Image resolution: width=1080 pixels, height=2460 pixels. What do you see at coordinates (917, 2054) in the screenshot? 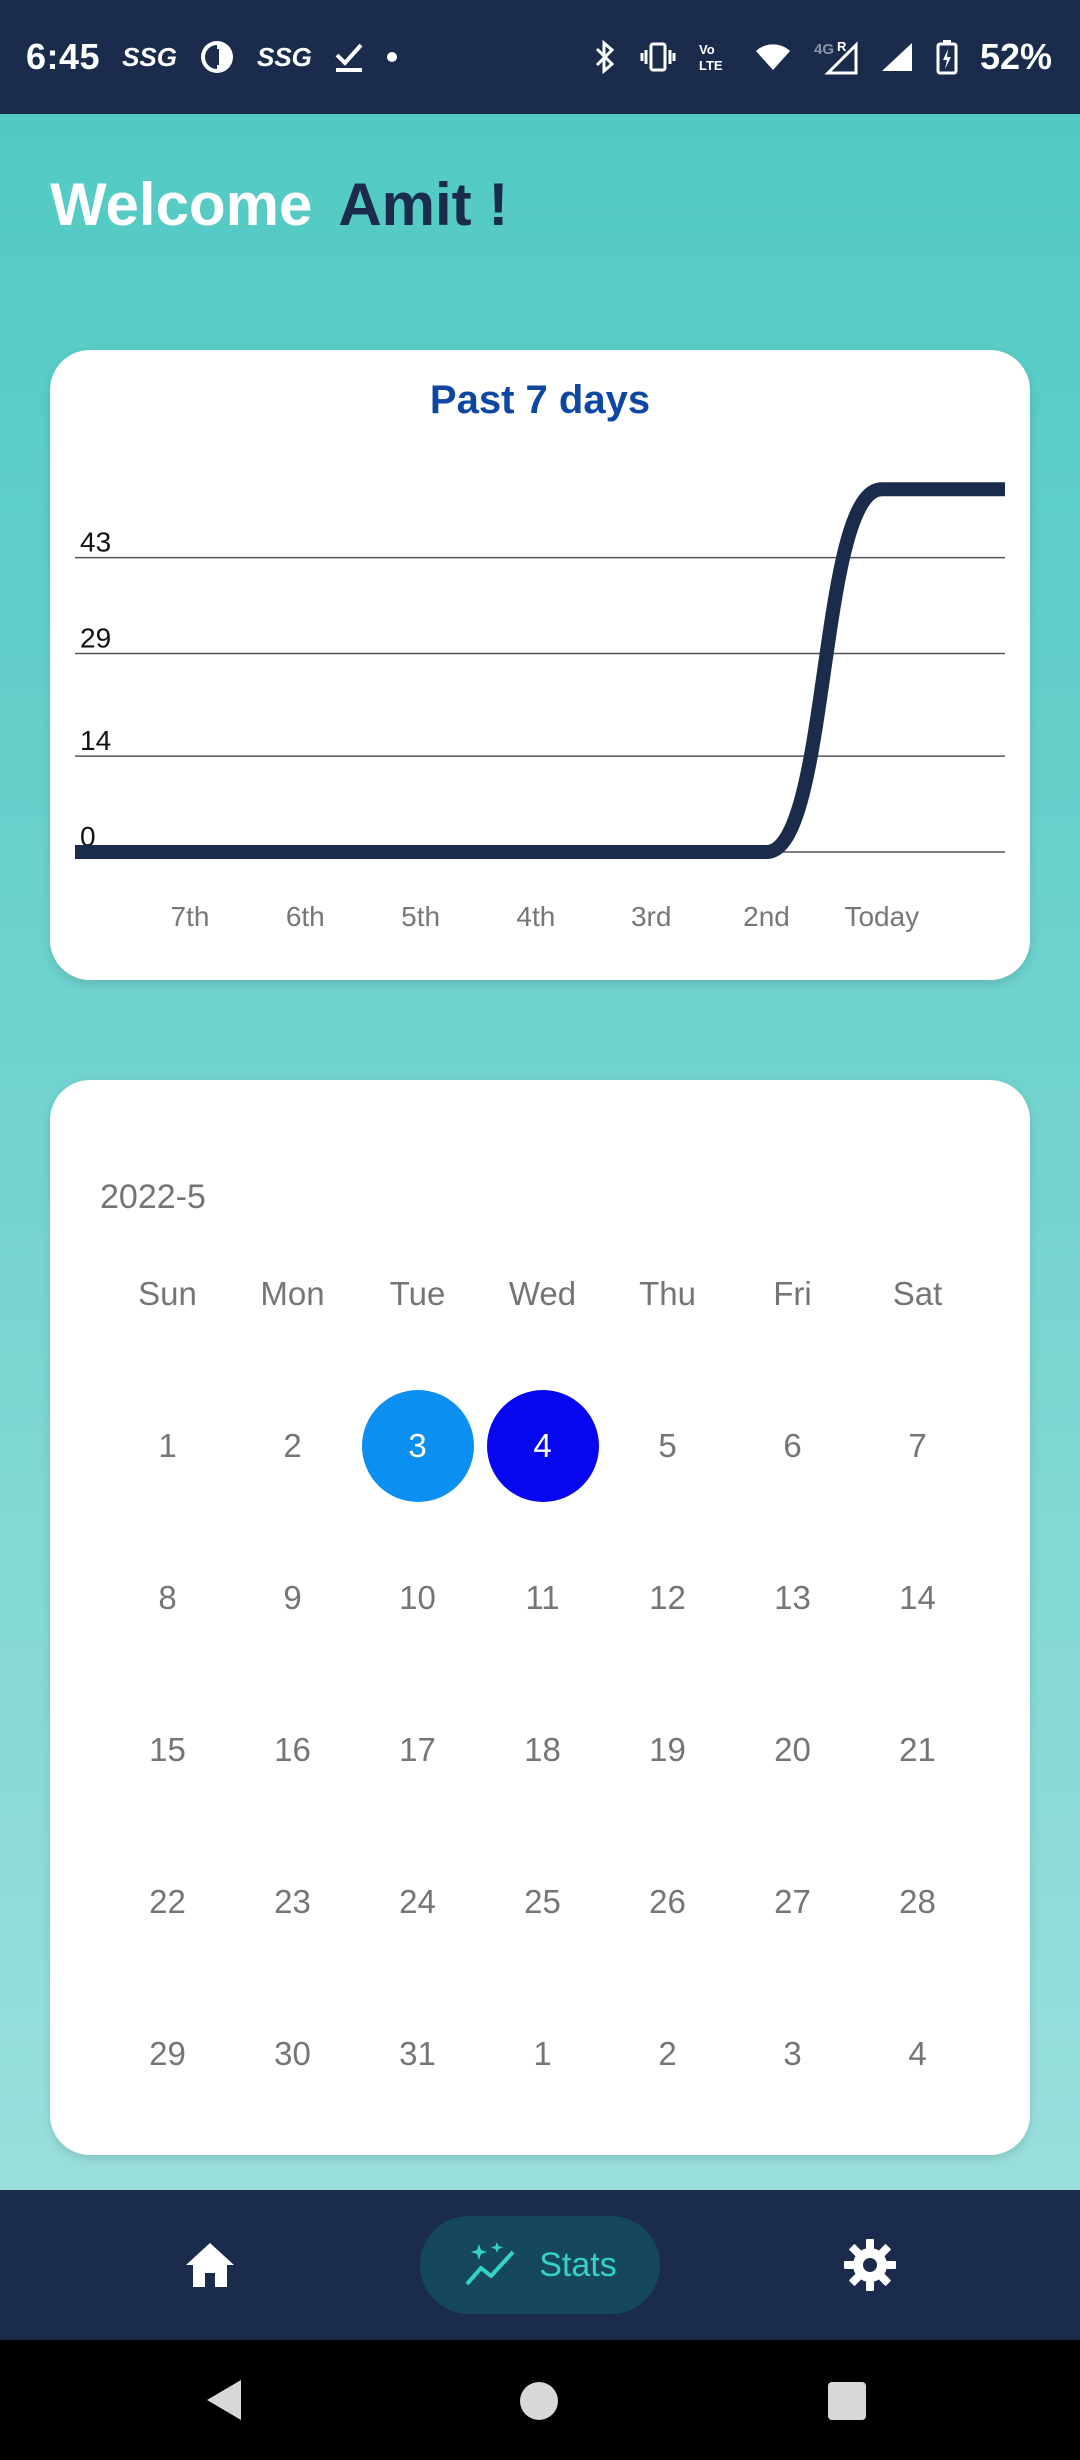
I see `calendar-day: 4` at bounding box center [917, 2054].